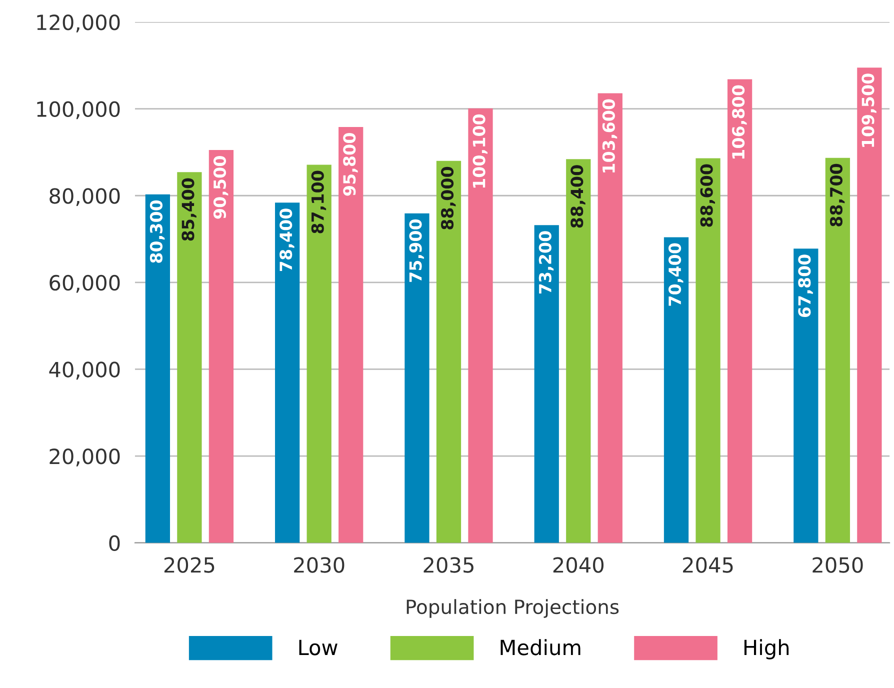 This screenshot has width=894, height=688. Describe the element at coordinates (189, 209) in the screenshot. I see `data-label: 85,400` at that location.